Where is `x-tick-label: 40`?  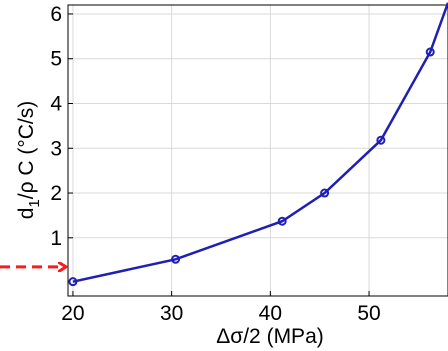
x-tick-label: 40 is located at coordinates (270, 313).